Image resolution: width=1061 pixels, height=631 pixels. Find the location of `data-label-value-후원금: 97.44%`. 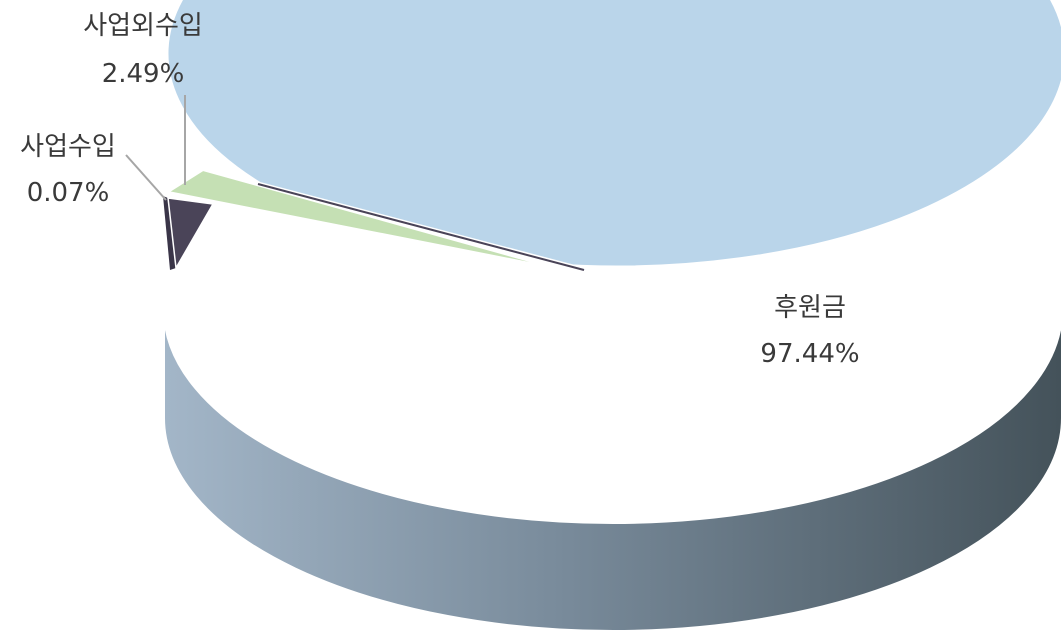

data-label-value-후원금: 97.44% is located at coordinates (809, 354).